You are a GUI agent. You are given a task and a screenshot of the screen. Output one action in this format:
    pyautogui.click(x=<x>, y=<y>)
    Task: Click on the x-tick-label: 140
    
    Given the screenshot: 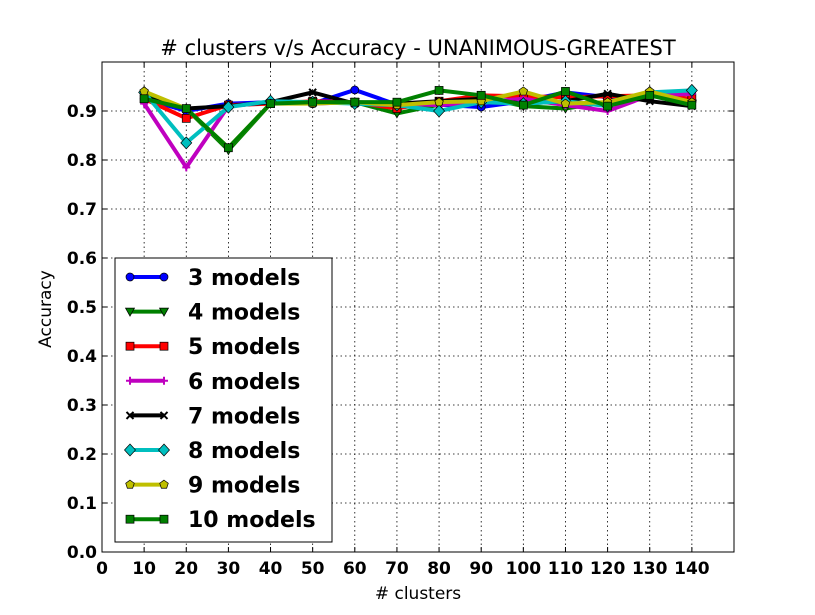 What is the action you would take?
    pyautogui.click(x=692, y=569)
    